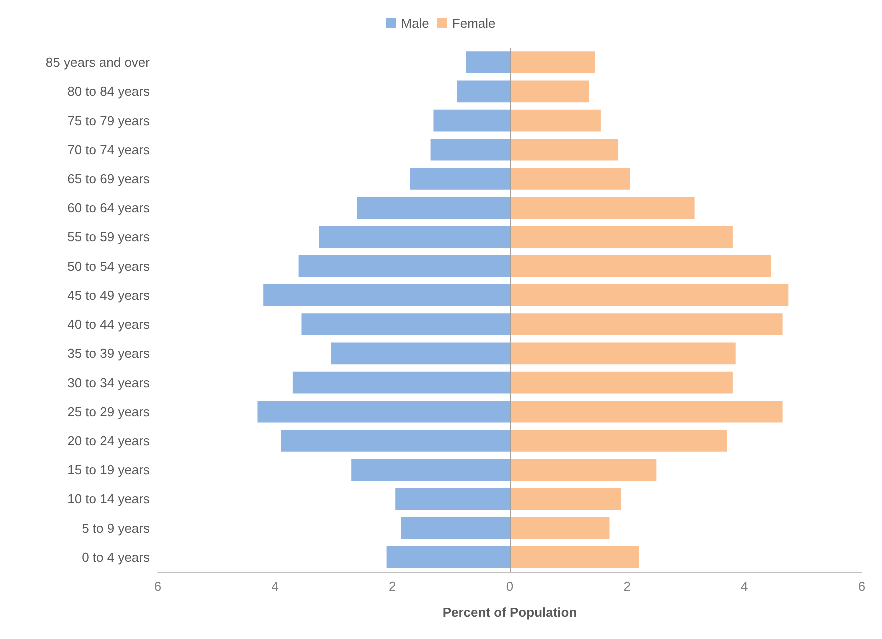 The width and height of the screenshot is (882, 639). What do you see at coordinates (98, 62) in the screenshot?
I see `y-tick-label: 85 years and over` at bounding box center [98, 62].